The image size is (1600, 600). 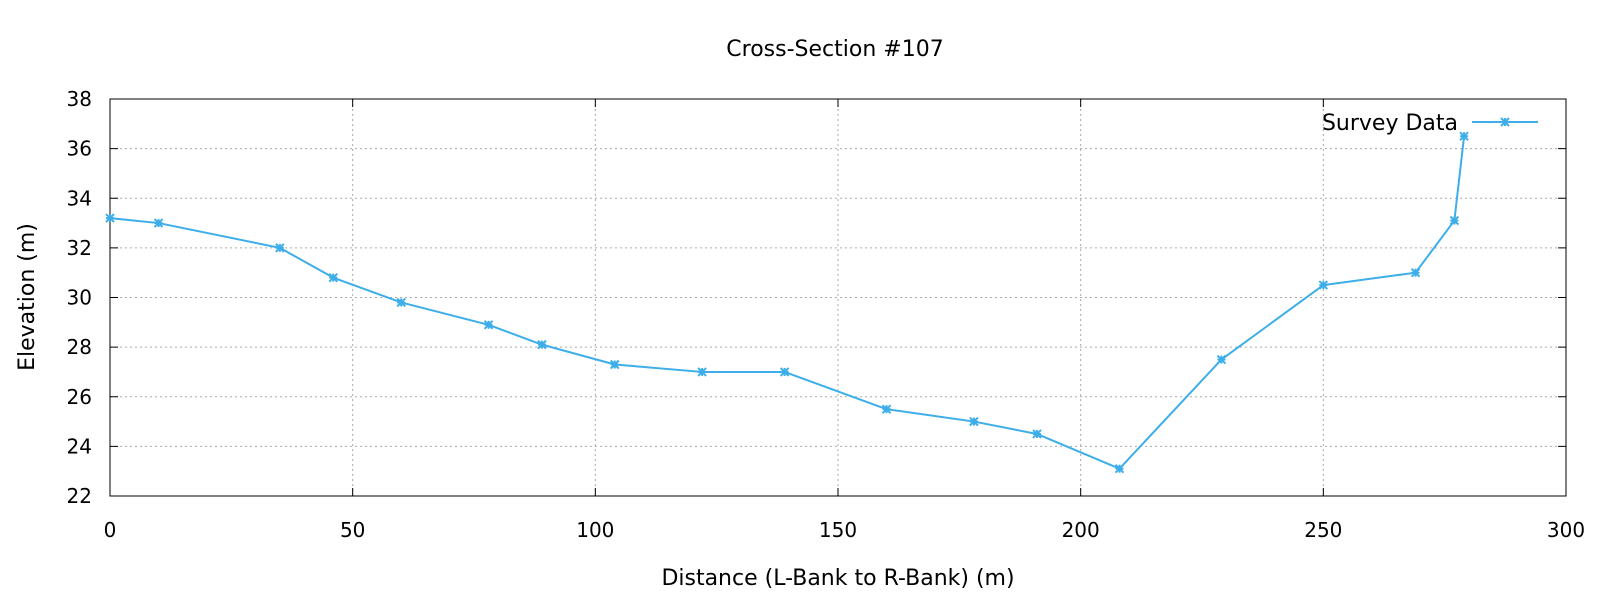 I want to click on x-tick-label: 100, so click(x=595, y=530).